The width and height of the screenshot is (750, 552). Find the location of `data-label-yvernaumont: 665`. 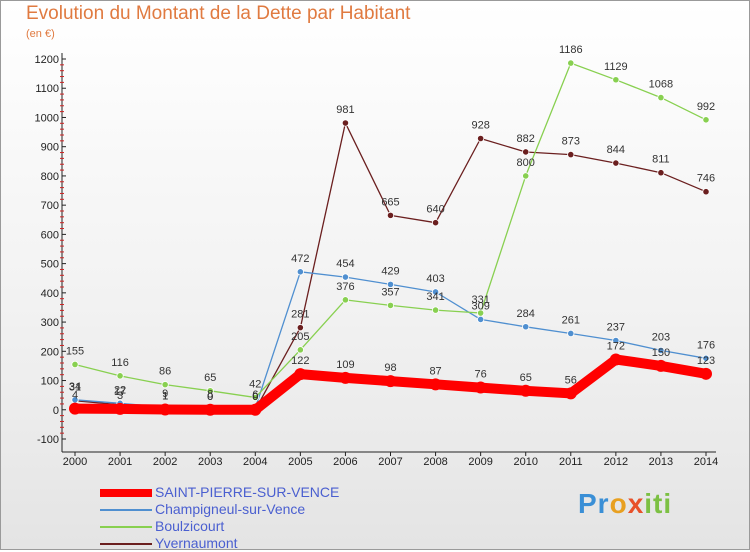

data-label-yvernaumont: 665 is located at coordinates (390, 202).